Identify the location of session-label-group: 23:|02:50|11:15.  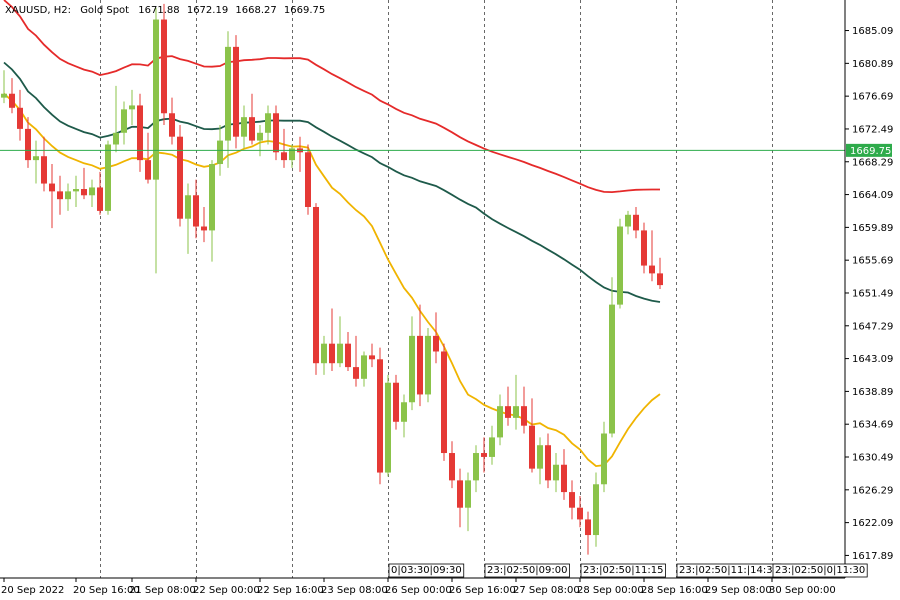
(623, 570).